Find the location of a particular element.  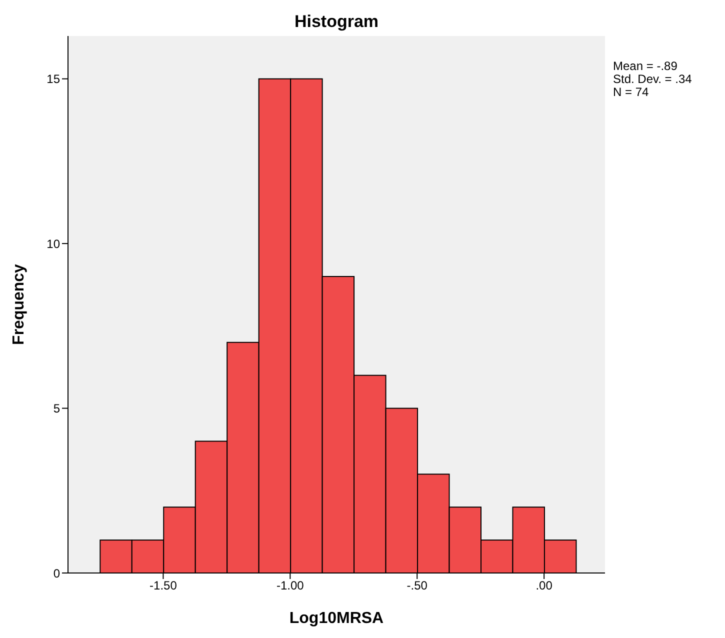

y-tick-label: 10 is located at coordinates (53, 243).